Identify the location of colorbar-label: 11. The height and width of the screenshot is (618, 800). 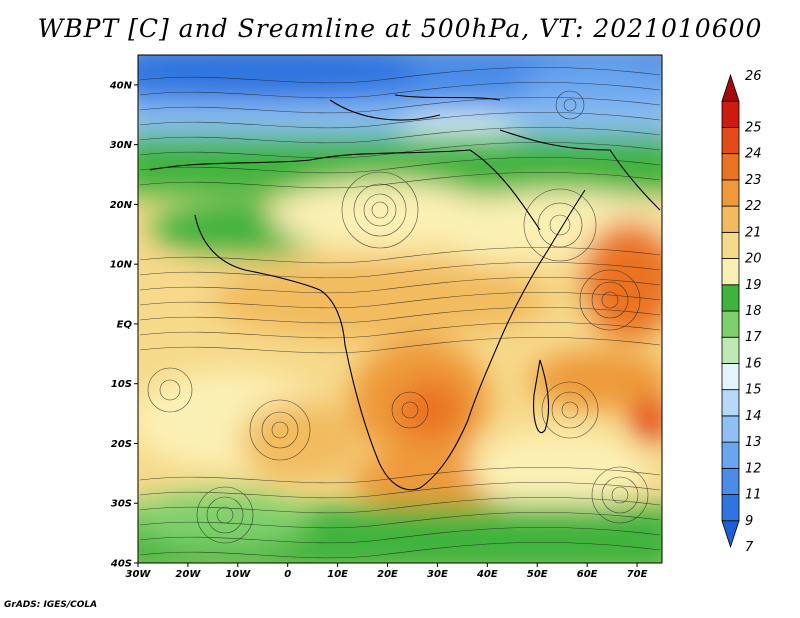
(753, 495).